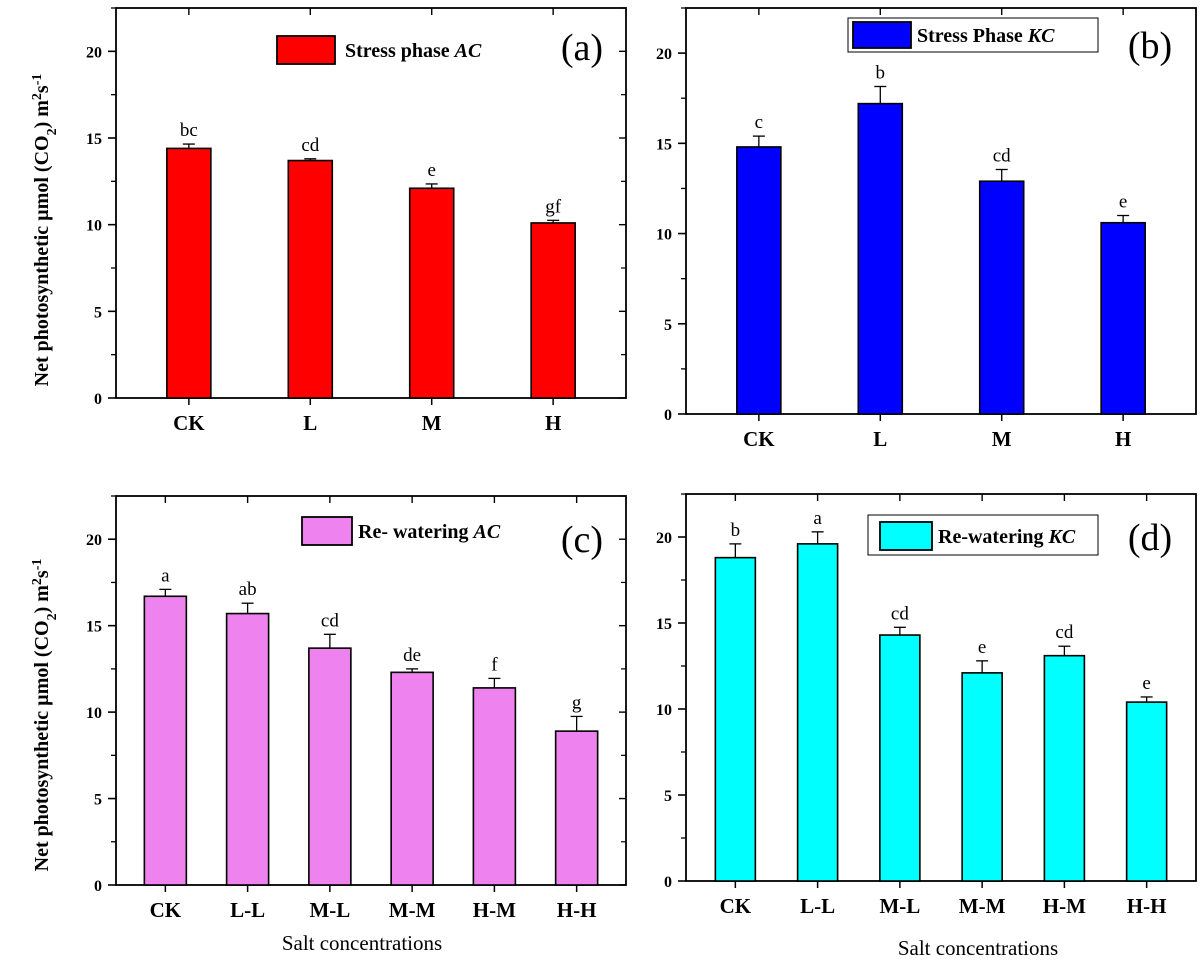  Describe the element at coordinates (899, 906) in the screenshot. I see `category-label: M-L` at that location.